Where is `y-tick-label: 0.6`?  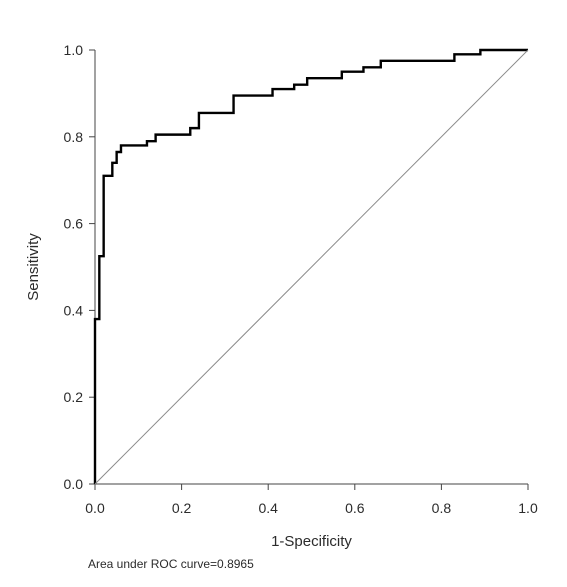 y-tick-label: 0.6 is located at coordinates (74, 224).